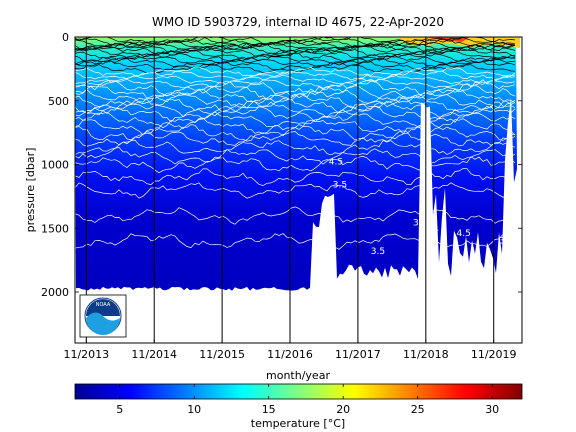 The image size is (576, 432). Describe the element at coordinates (103, 316) in the screenshot. I see `noaa-logo: NOAA` at that location.